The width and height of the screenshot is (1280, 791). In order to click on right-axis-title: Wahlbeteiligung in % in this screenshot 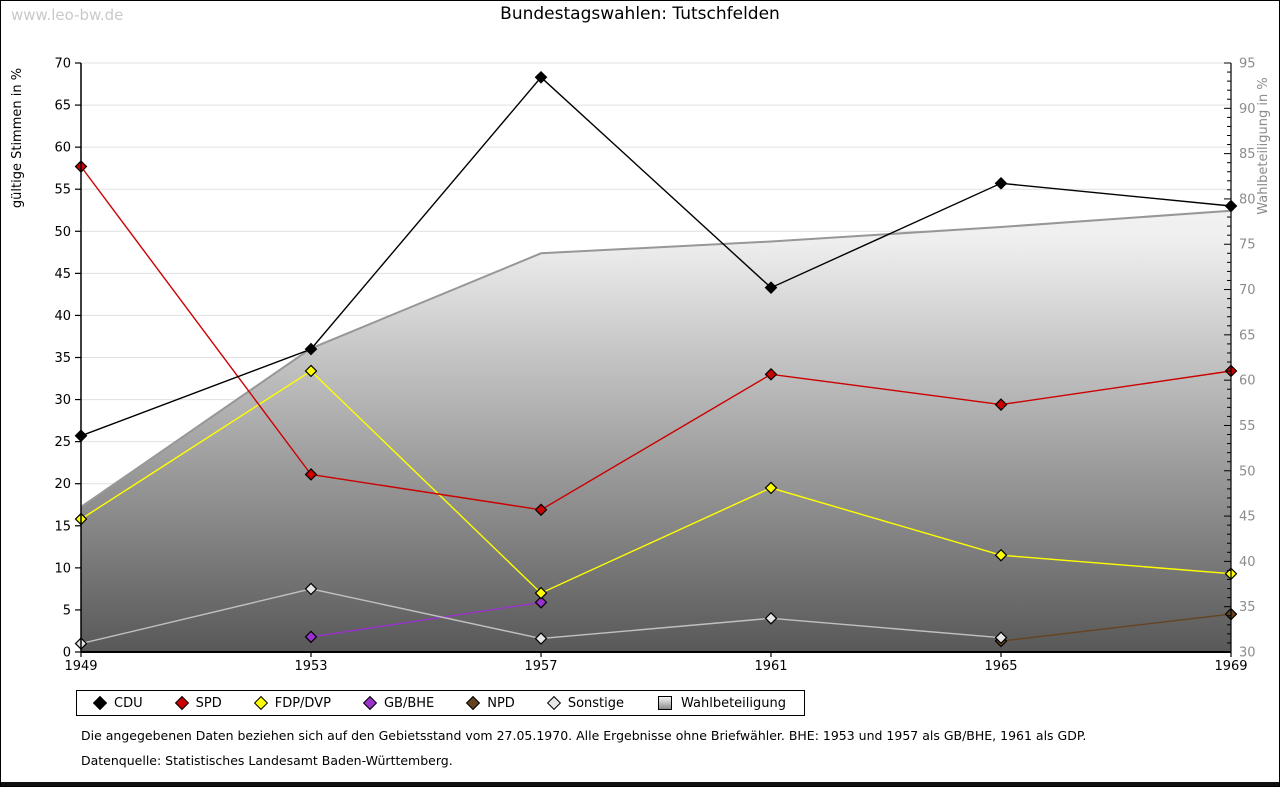, I will do `click(1263, 145)`.